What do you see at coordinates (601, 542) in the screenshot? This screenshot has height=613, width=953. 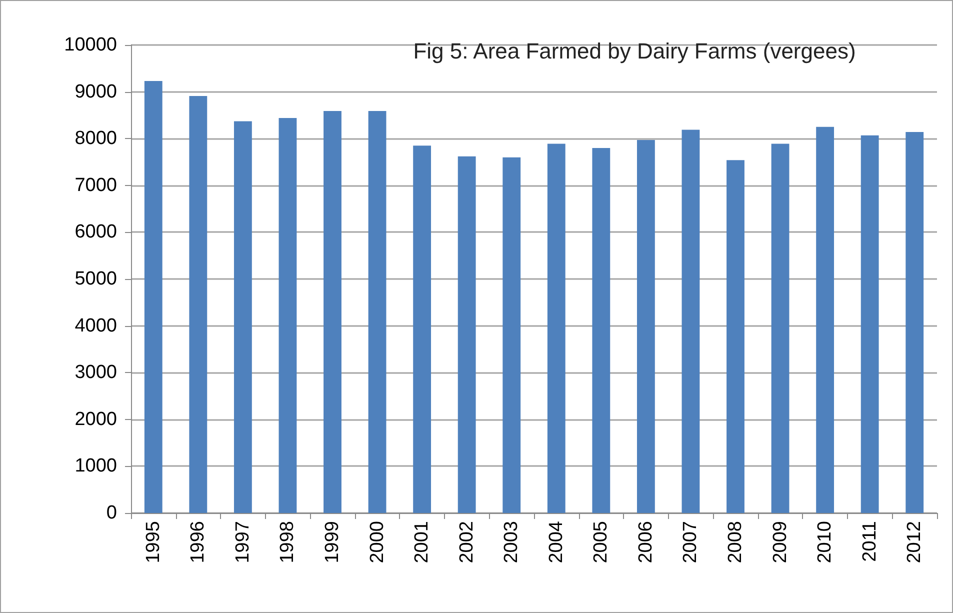 I see `x-tick-label: 2005` at bounding box center [601, 542].